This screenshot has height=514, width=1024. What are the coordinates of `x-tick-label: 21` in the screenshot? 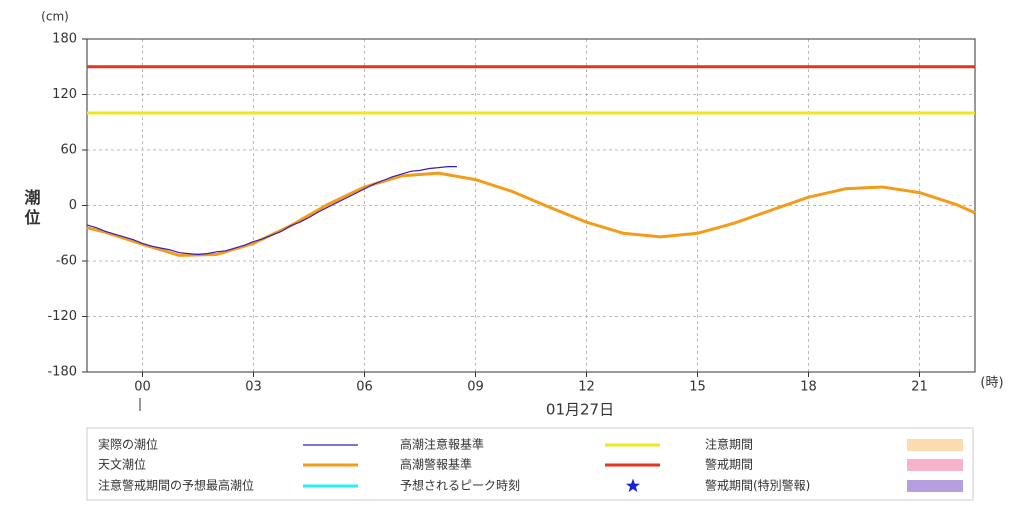 It's located at (919, 387).